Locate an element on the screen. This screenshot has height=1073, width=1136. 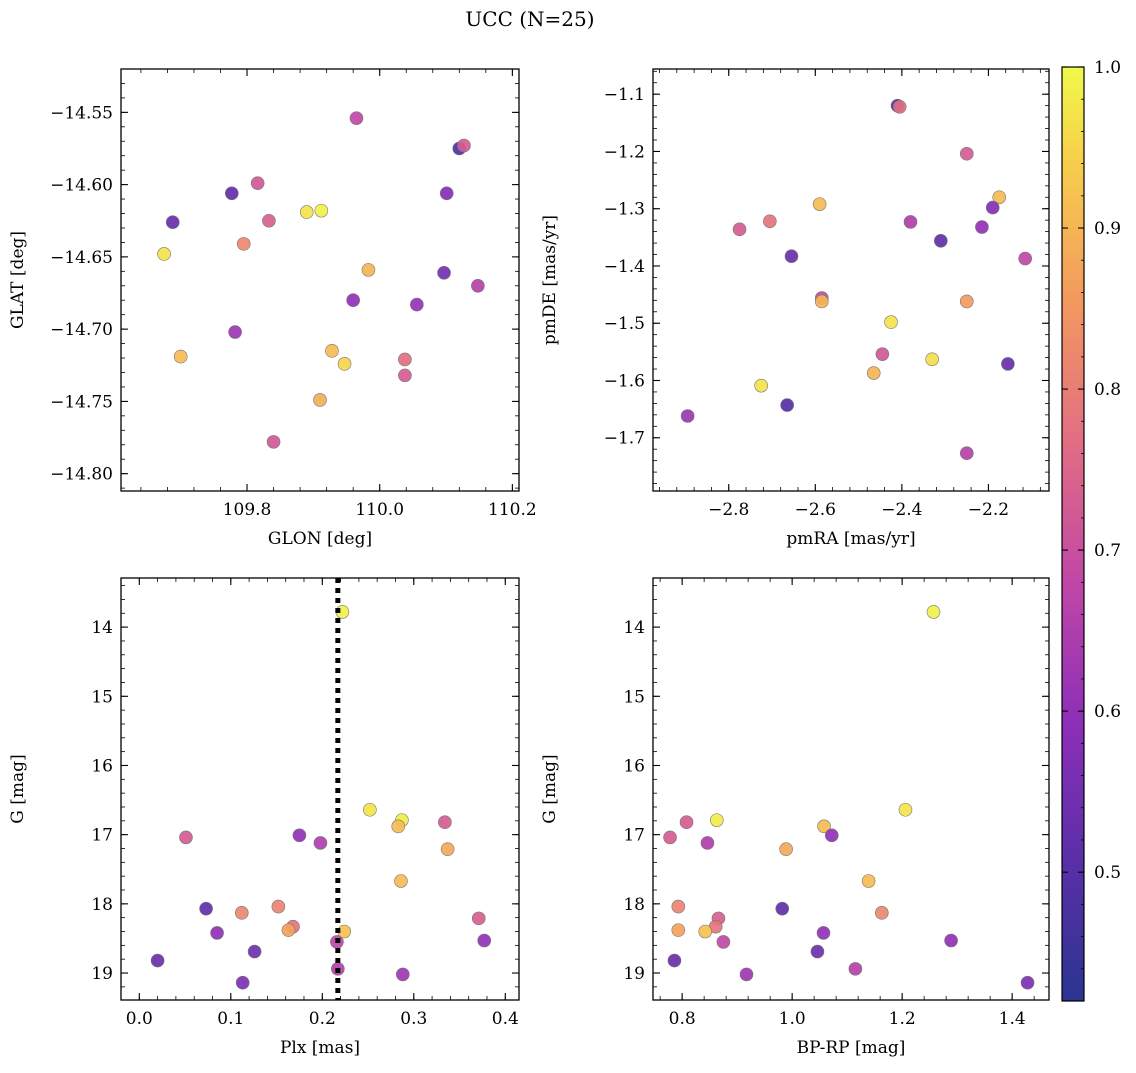
figure-title: UCC (N=25) is located at coordinates (529, 19).